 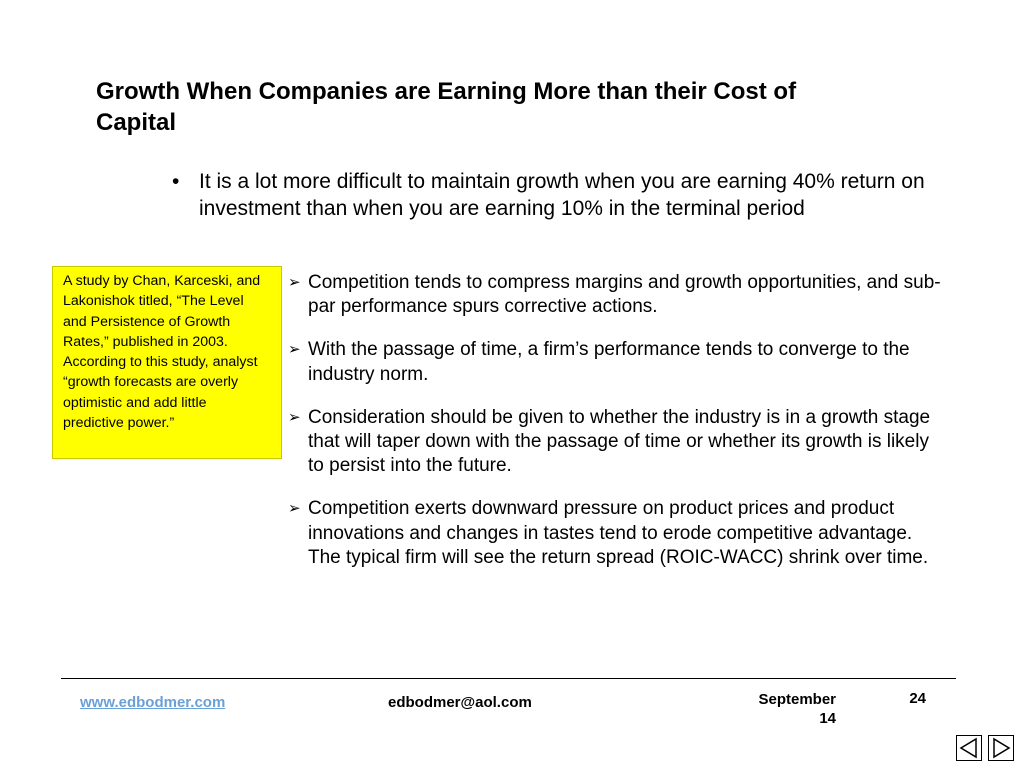 I want to click on page-number: 24, so click(x=917, y=698).